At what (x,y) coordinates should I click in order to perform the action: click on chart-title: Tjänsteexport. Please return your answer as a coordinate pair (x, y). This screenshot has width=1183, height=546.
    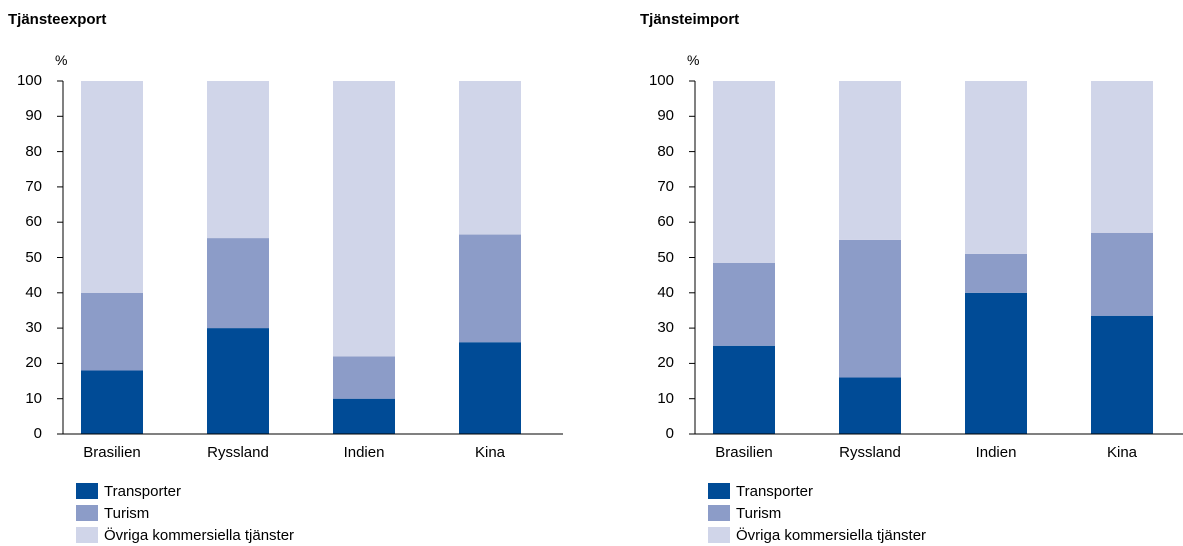
    Looking at the image, I should click on (57, 19).